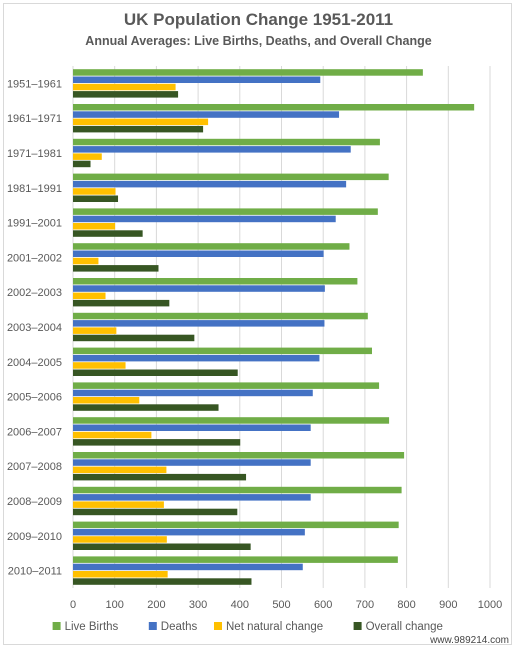 This screenshot has width=517, height=650. Describe the element at coordinates (179, 627) in the screenshot. I see `legend-label: Deaths` at that location.